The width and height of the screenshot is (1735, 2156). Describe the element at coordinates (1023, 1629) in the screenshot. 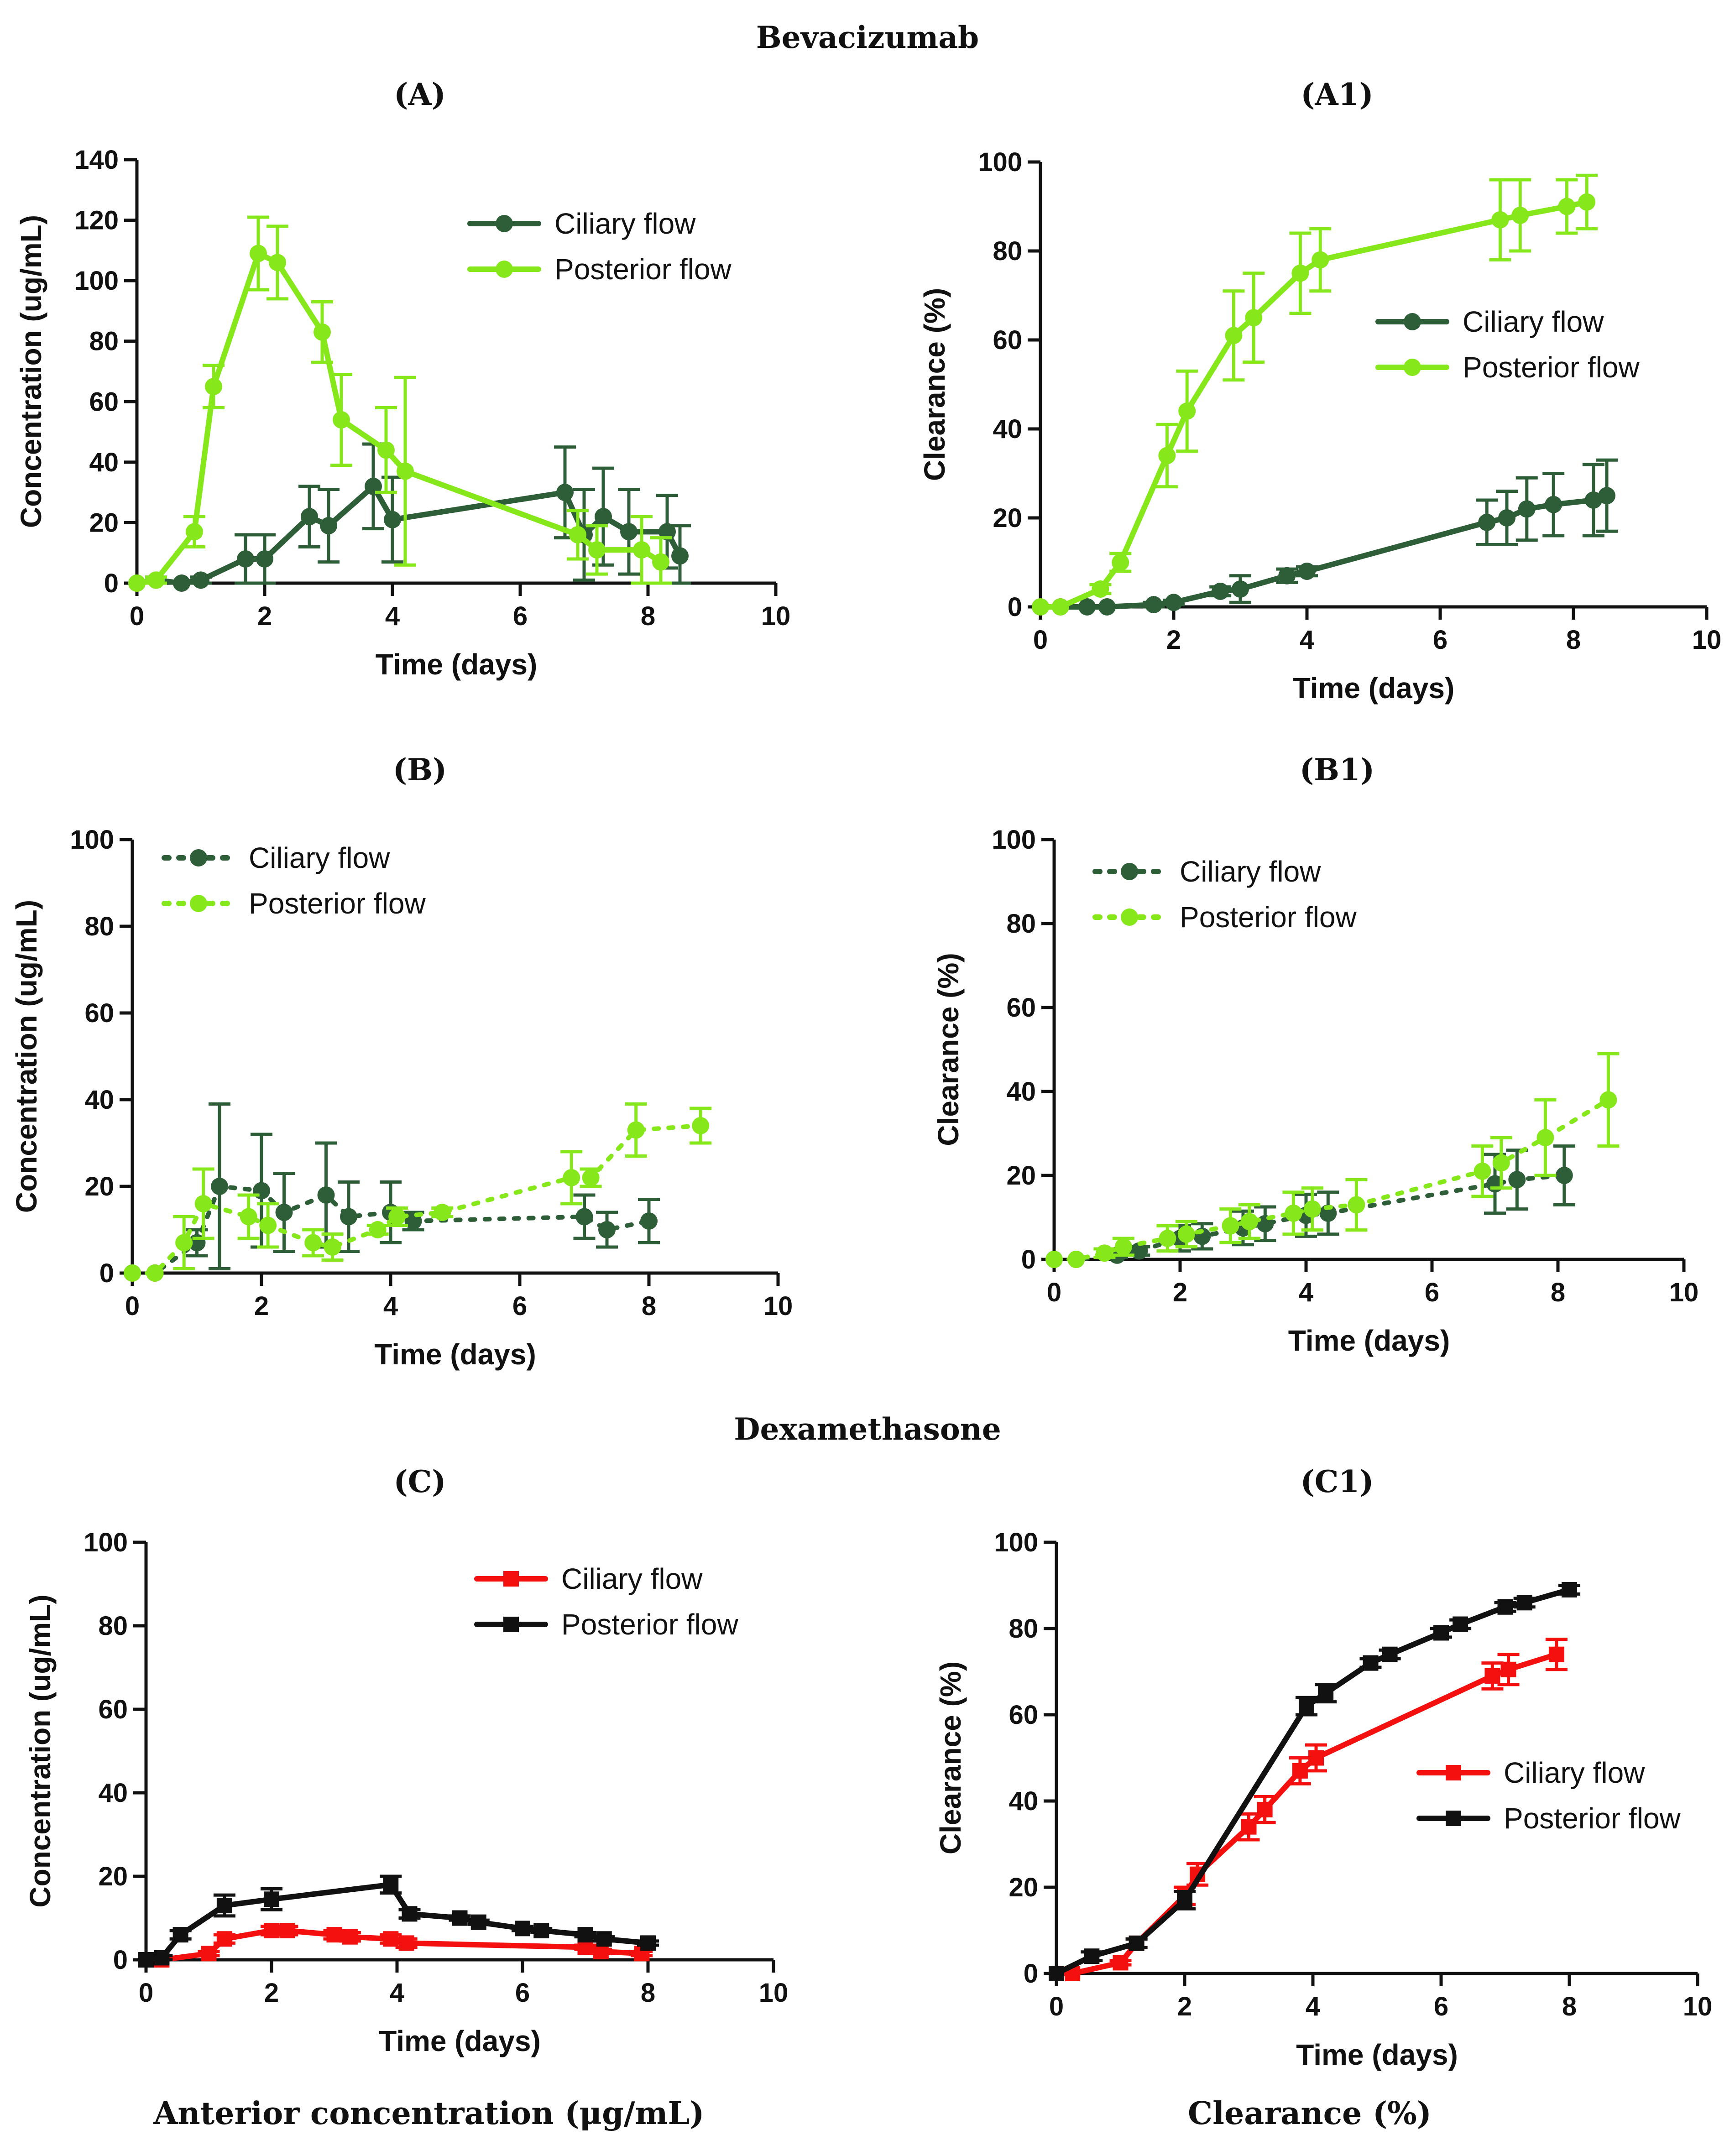

I see `y-tick-label: 80` at that location.